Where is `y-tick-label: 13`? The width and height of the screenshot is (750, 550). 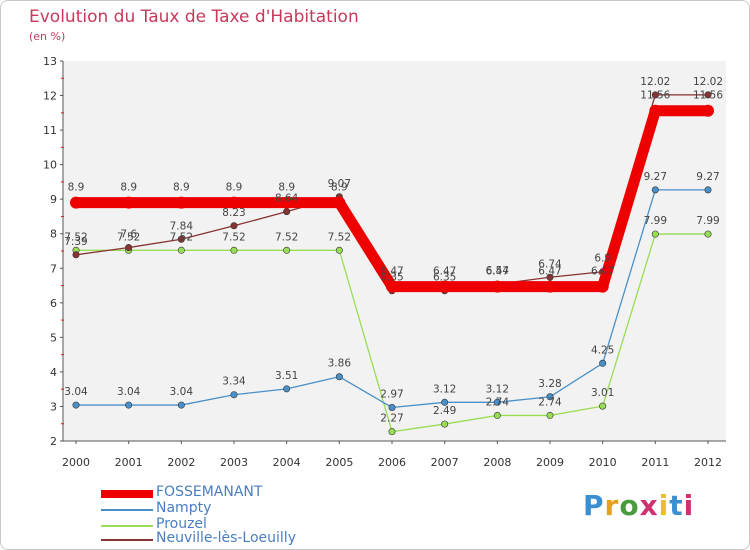 y-tick-label: 13 is located at coordinates (50, 61).